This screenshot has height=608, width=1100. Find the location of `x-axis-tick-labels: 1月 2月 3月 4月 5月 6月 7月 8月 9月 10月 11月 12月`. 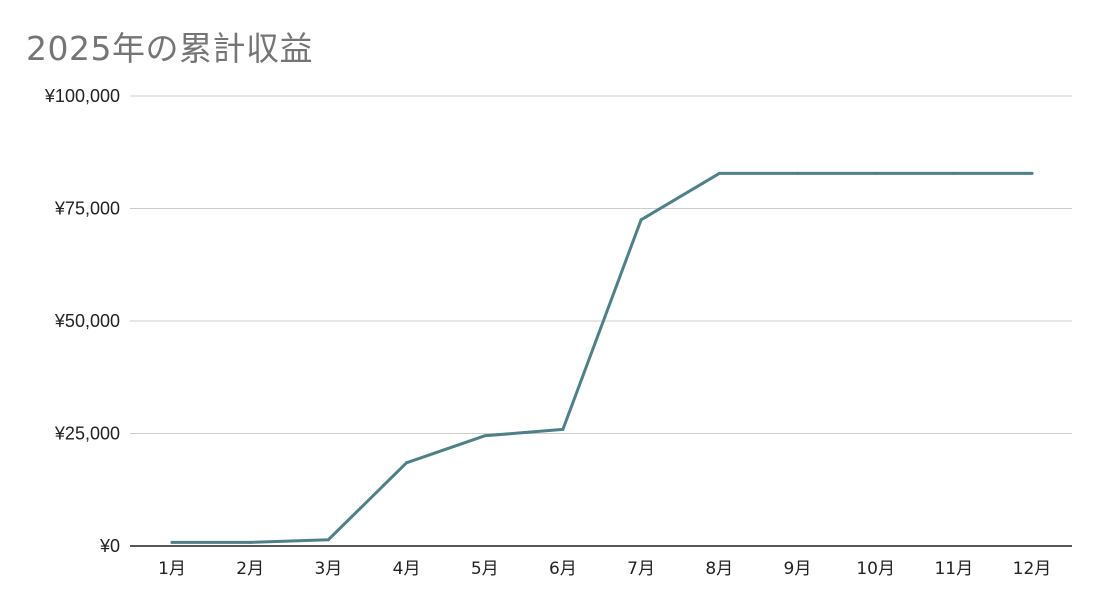

x-axis-tick-labels: 1月 2月 3月 4月 5月 6月 7月 8月 9月 10月 11月 12月 is located at coordinates (604, 569).